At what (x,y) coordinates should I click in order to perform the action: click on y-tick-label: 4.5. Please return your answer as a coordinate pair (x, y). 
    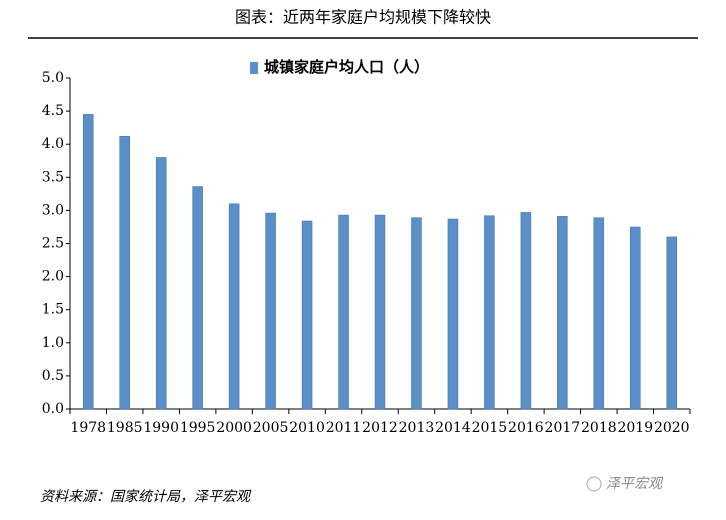
    Looking at the image, I should click on (53, 111).